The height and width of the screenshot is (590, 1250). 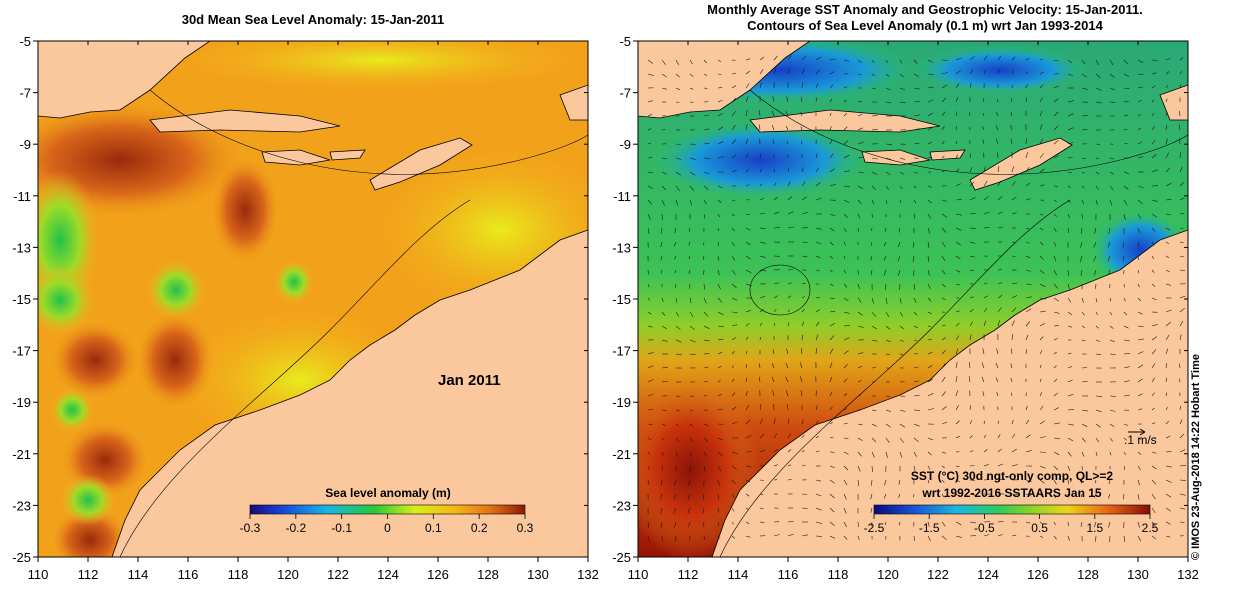 I want to click on lat-tick-label: -21, so click(x=621, y=454).